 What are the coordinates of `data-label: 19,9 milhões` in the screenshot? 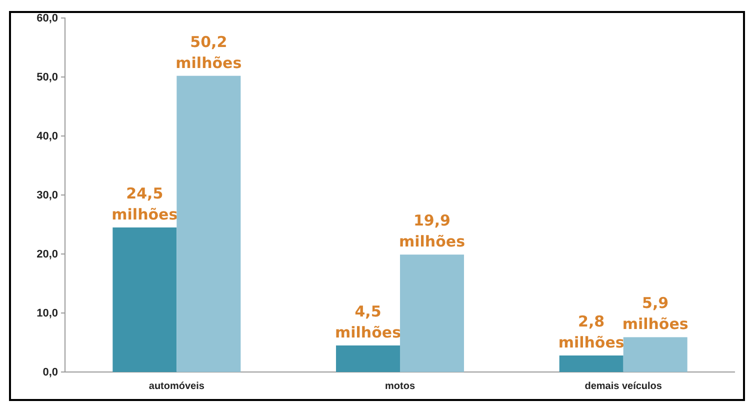 It's located at (432, 231).